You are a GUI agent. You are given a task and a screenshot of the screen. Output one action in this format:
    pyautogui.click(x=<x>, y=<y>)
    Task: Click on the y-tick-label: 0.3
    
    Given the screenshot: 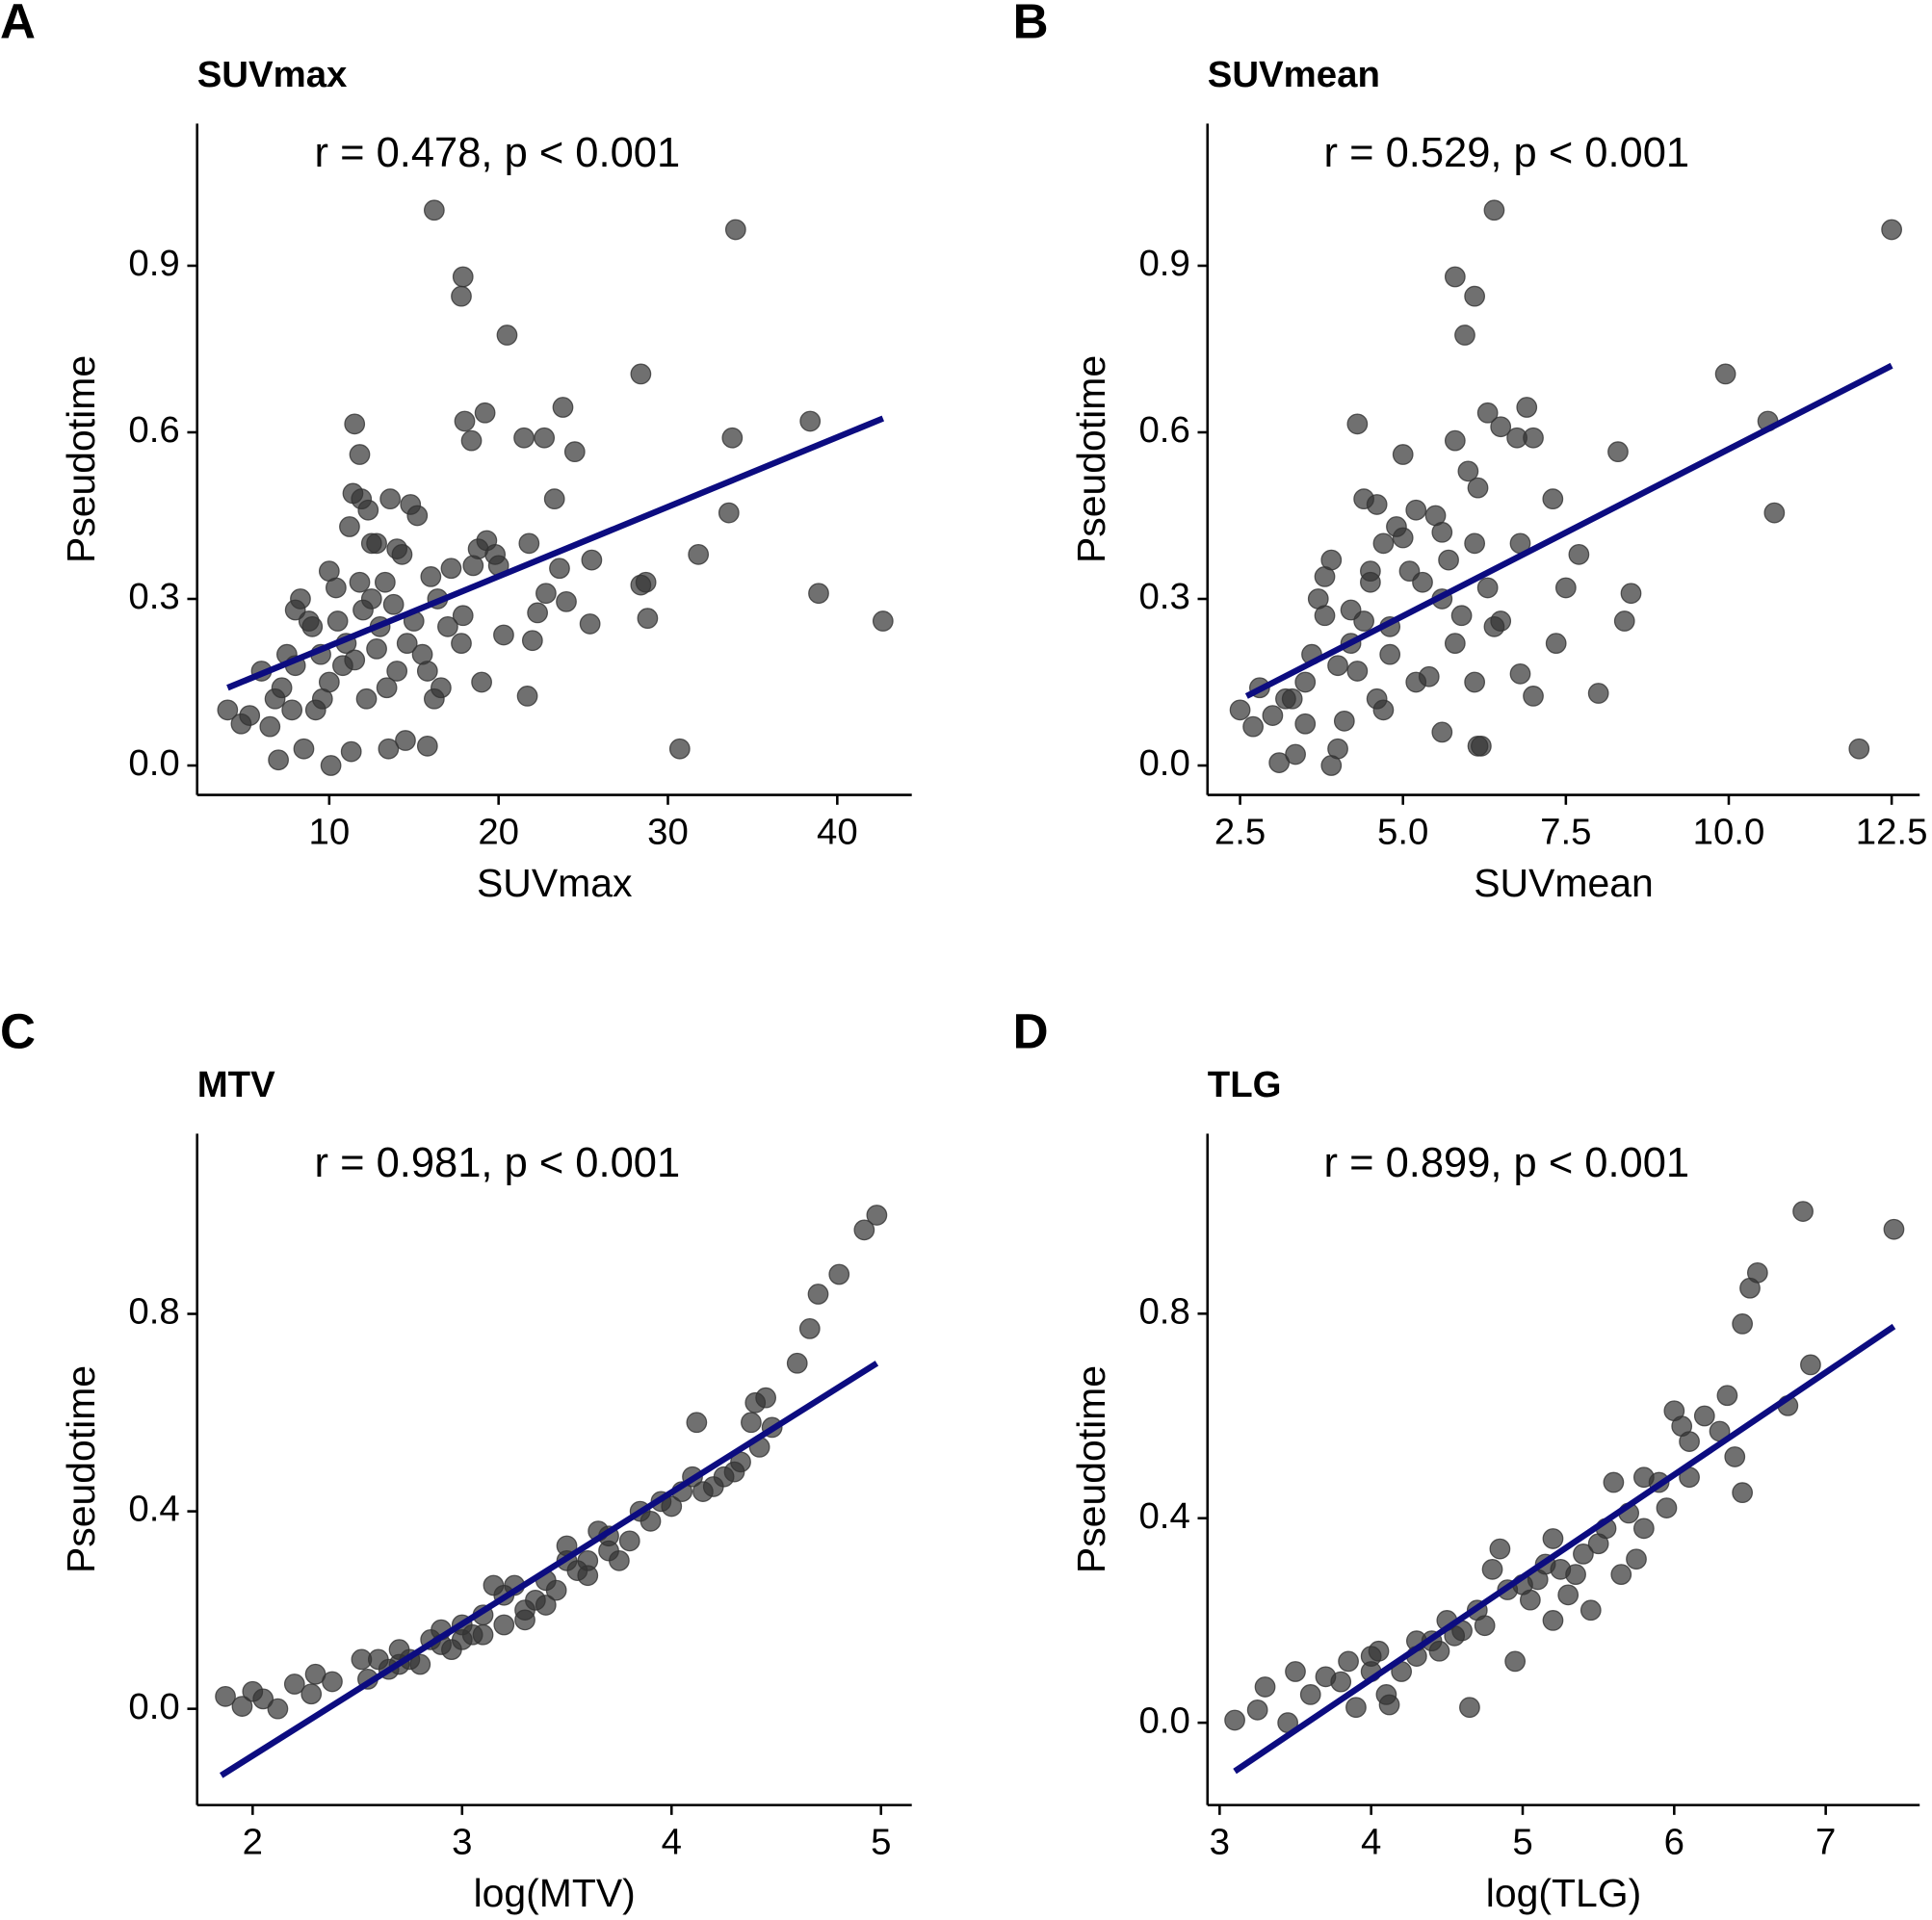 What is the action you would take?
    pyautogui.click(x=153, y=596)
    